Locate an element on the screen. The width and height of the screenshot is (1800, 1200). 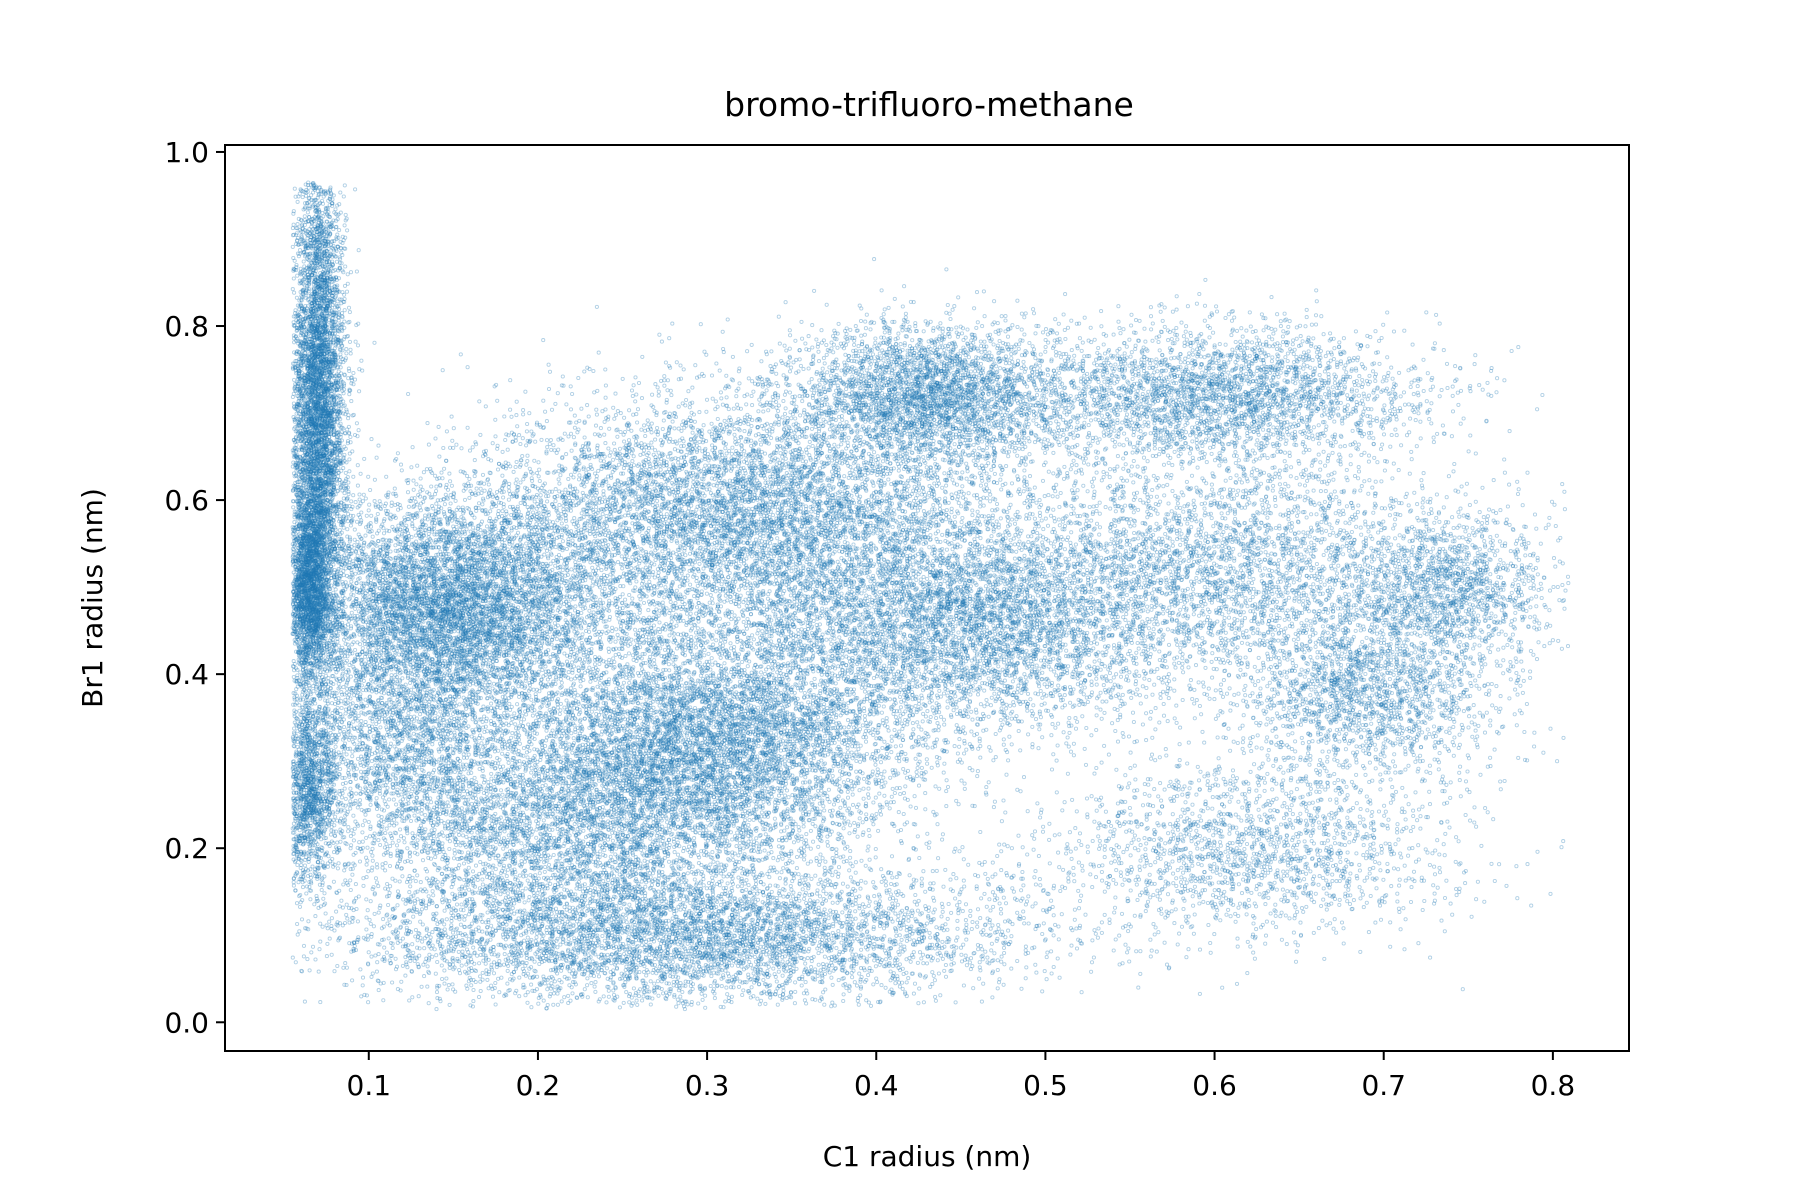
chart-title: bromo-trifluoro-methane is located at coordinates (929, 104).